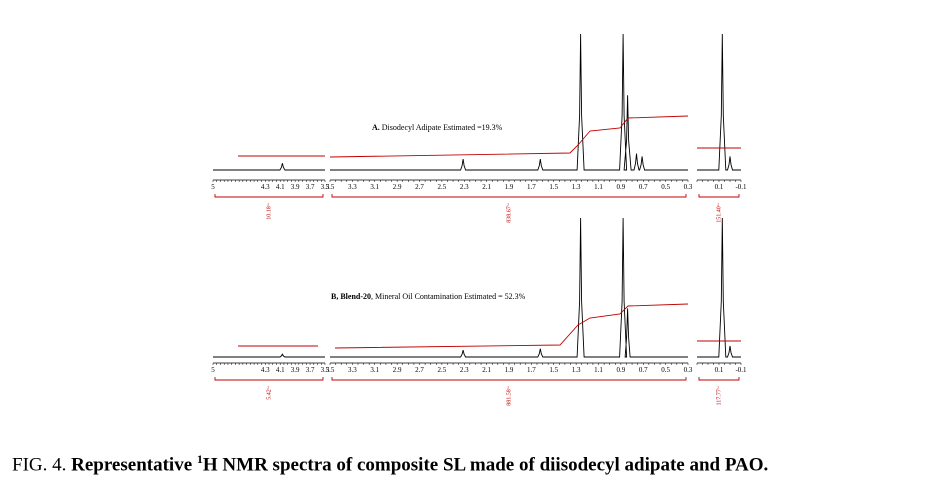 The width and height of the screenshot is (948, 491). Describe the element at coordinates (509, 395) in the screenshot. I see `integral-value: 881.58~` at that location.